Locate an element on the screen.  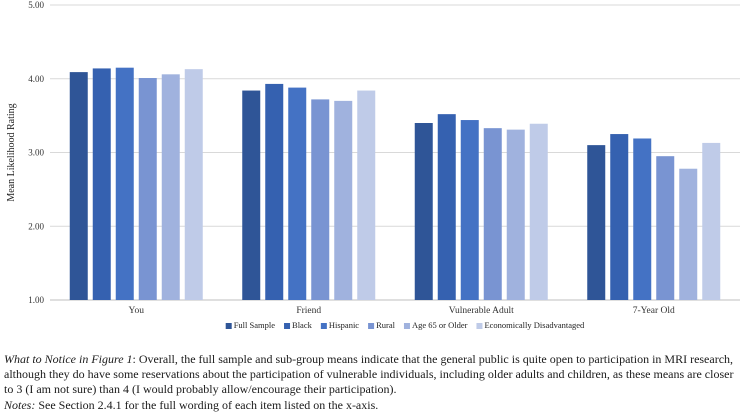
y-axis-ticks: 1.00 2.00 3.00 4.00 5.00 is located at coordinates (36, 152).